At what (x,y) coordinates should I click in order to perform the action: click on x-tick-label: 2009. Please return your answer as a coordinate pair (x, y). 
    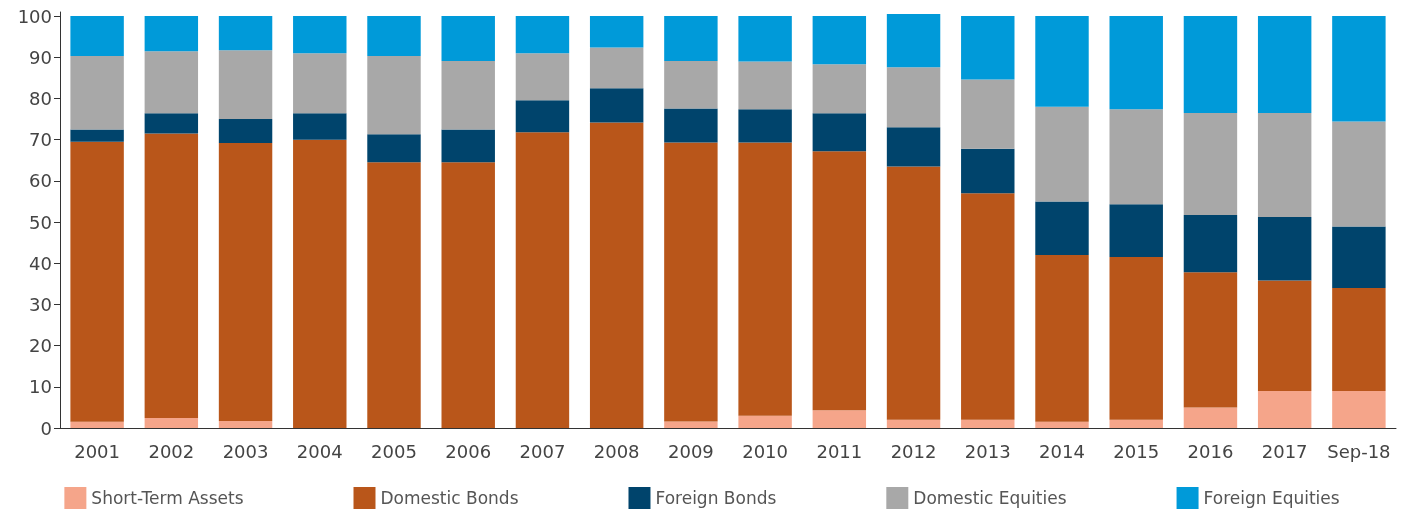
    Looking at the image, I should click on (690, 451).